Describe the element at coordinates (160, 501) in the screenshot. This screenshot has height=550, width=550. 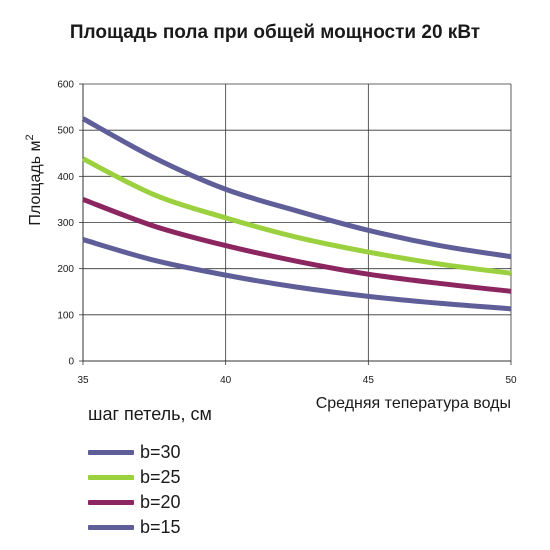
I see `legend-label: b=20` at that location.